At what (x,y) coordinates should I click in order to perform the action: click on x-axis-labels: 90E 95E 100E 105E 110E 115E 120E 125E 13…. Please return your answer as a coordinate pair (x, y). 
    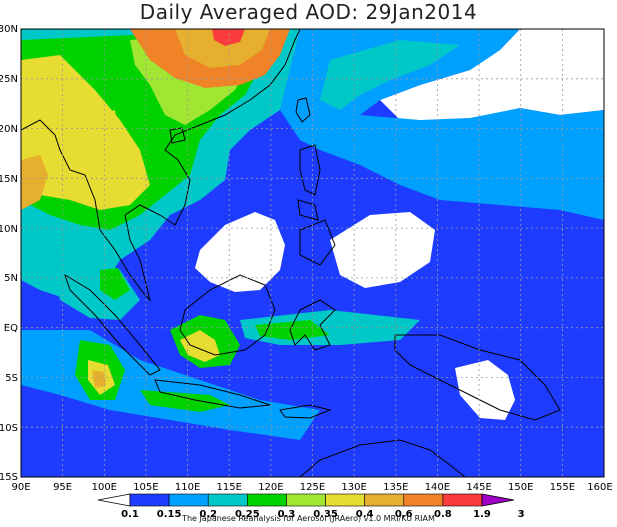
    Looking at the image, I should click on (311, 487).